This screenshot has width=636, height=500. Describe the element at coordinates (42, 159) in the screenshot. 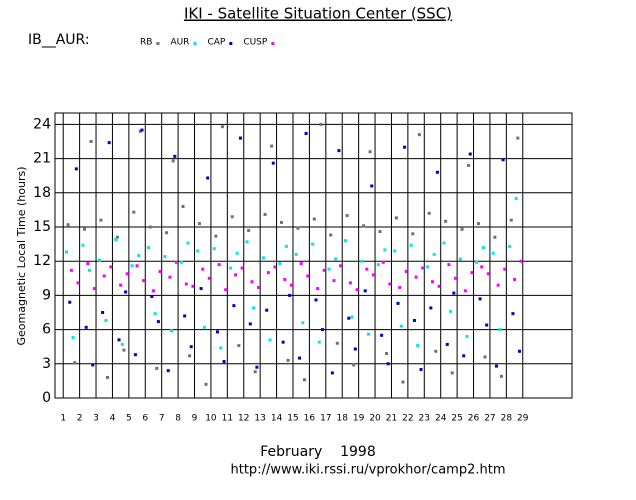

I see `y-tick-label: 21` at that location.